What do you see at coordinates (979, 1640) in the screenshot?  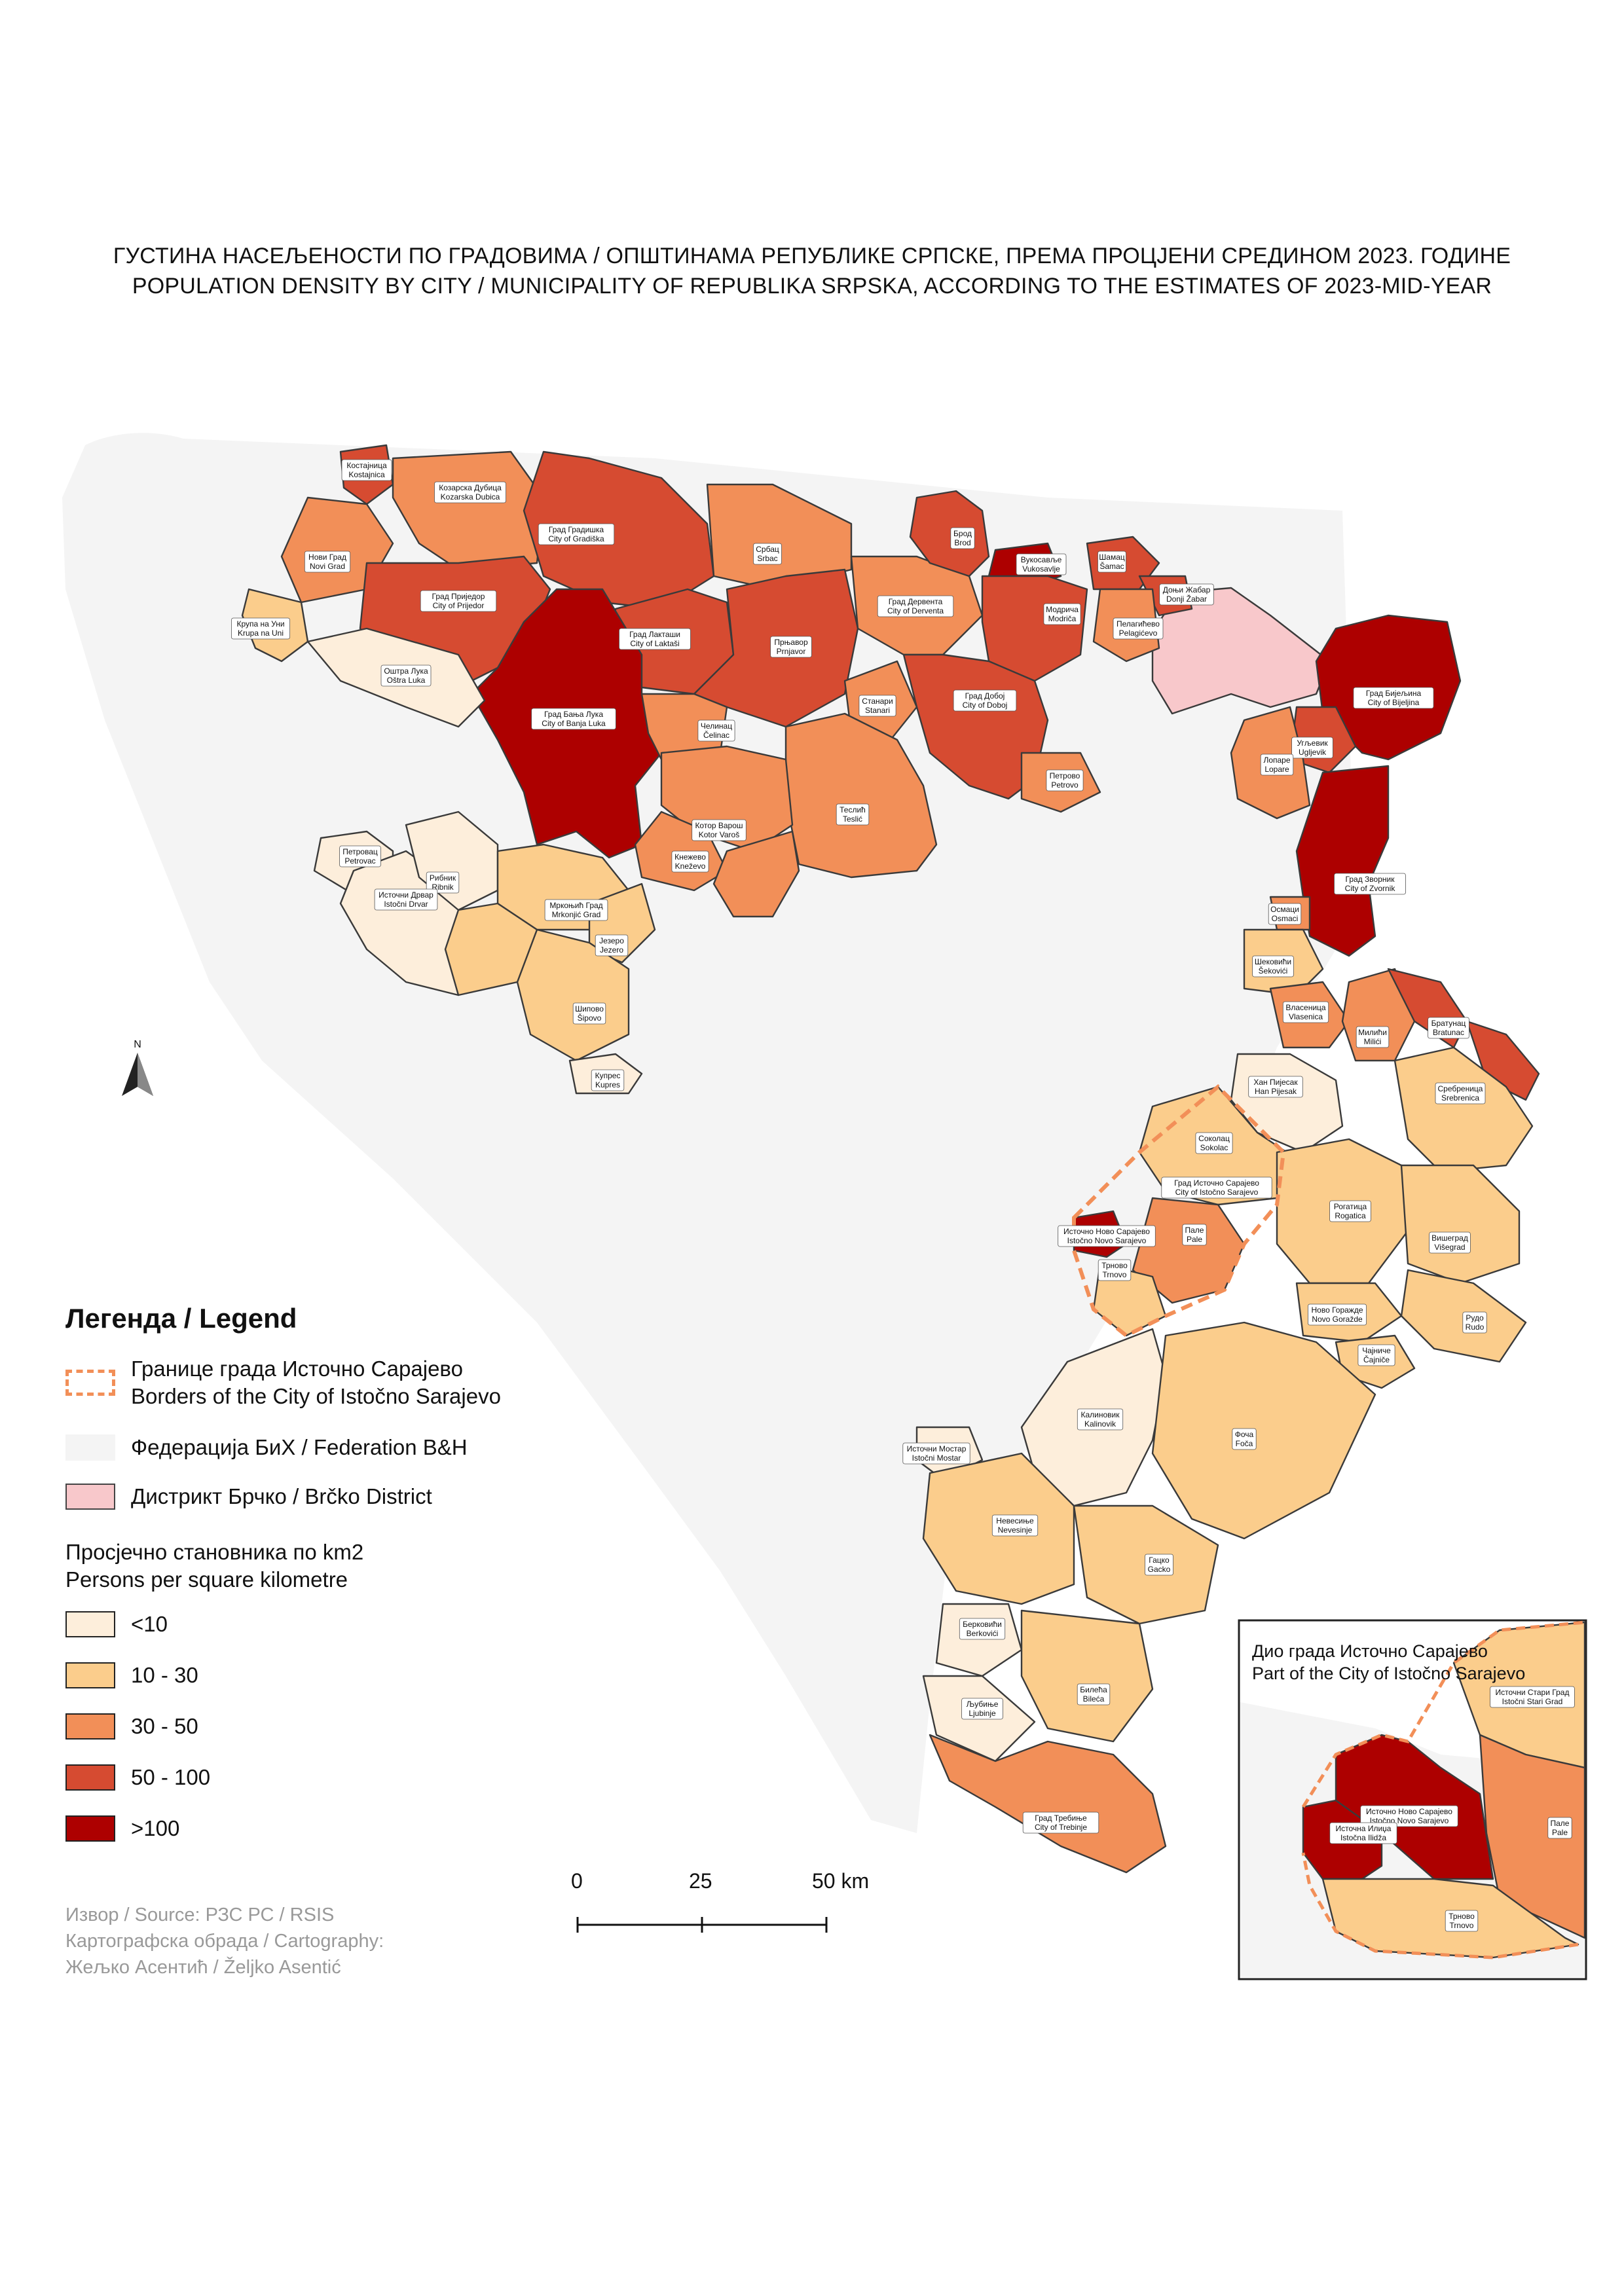 I see `region-berkovici` at bounding box center [979, 1640].